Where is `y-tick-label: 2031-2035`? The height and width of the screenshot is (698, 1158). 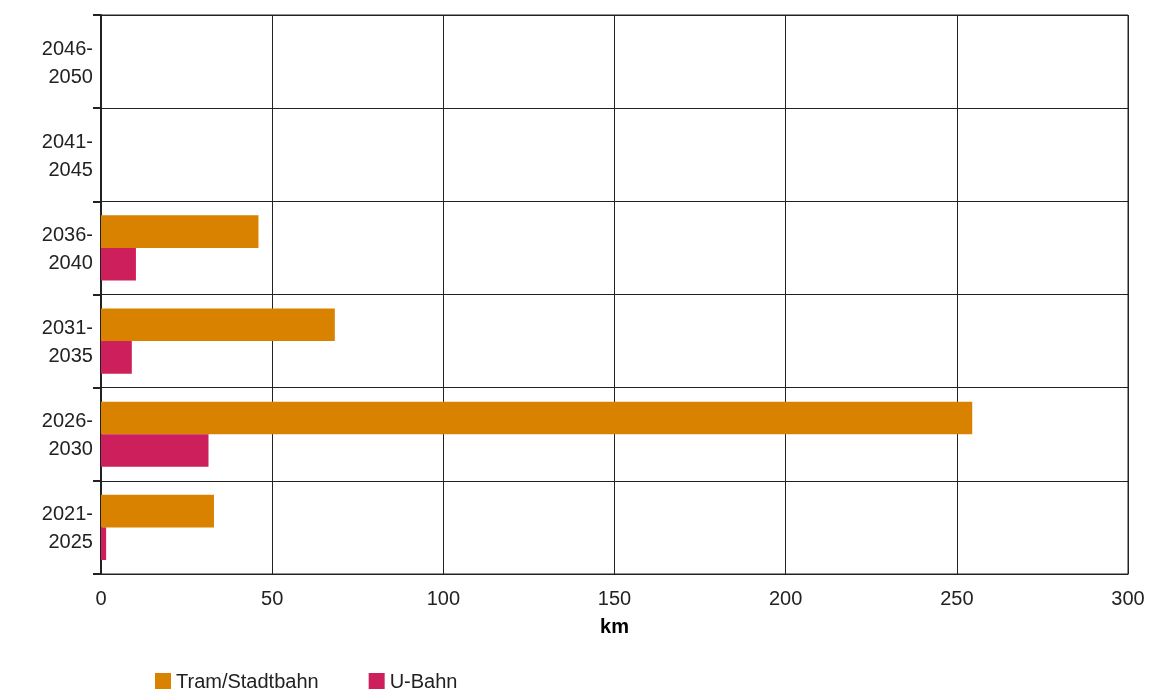
y-tick-label: 2031-2035 is located at coordinates (67, 341).